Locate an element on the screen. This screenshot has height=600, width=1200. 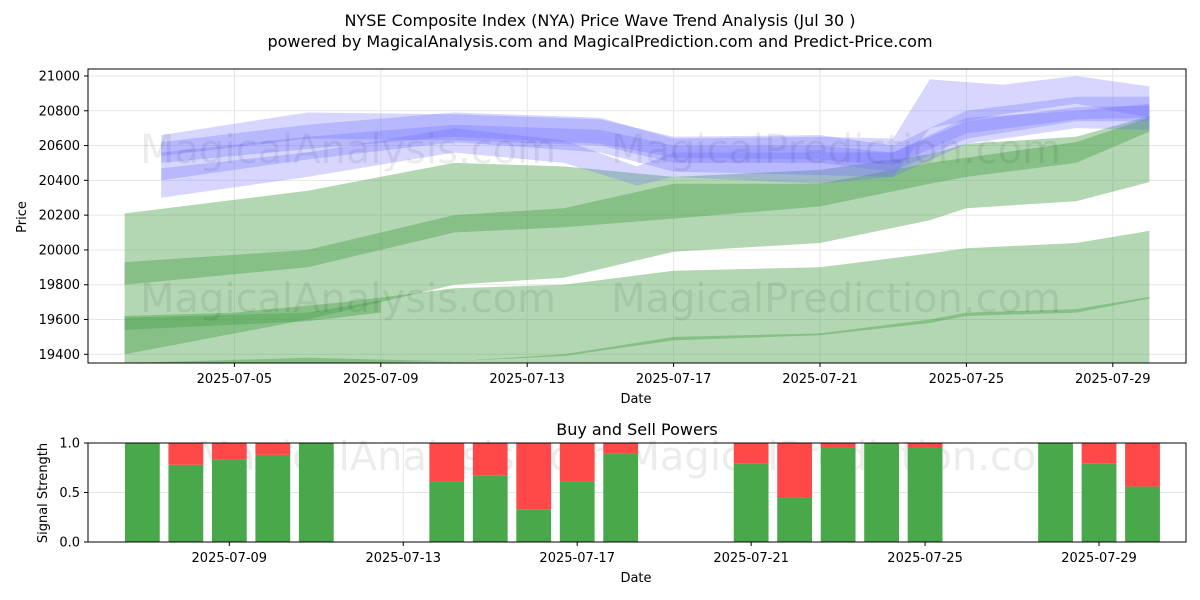
buy-sell-title: Buy and Sell Powers is located at coordinates (637, 429).